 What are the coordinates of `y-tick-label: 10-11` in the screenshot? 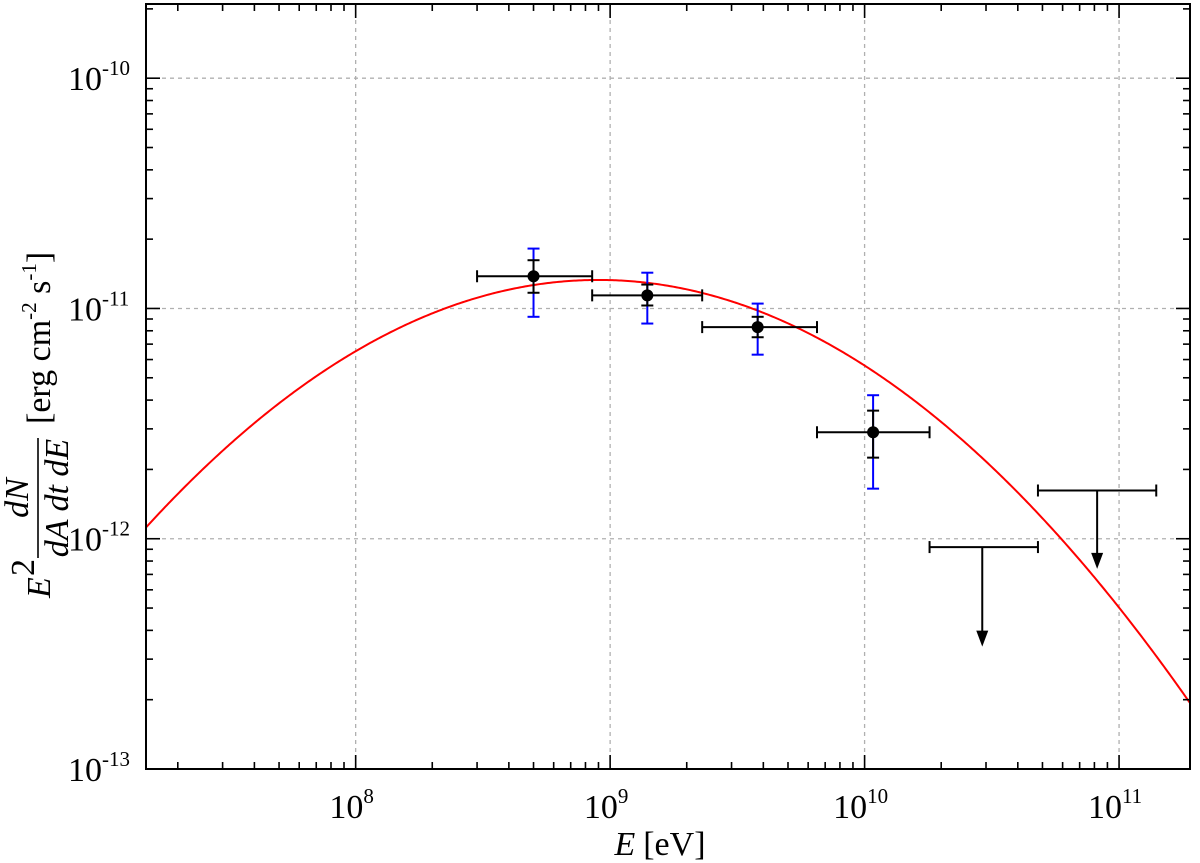 It's located at (98, 307).